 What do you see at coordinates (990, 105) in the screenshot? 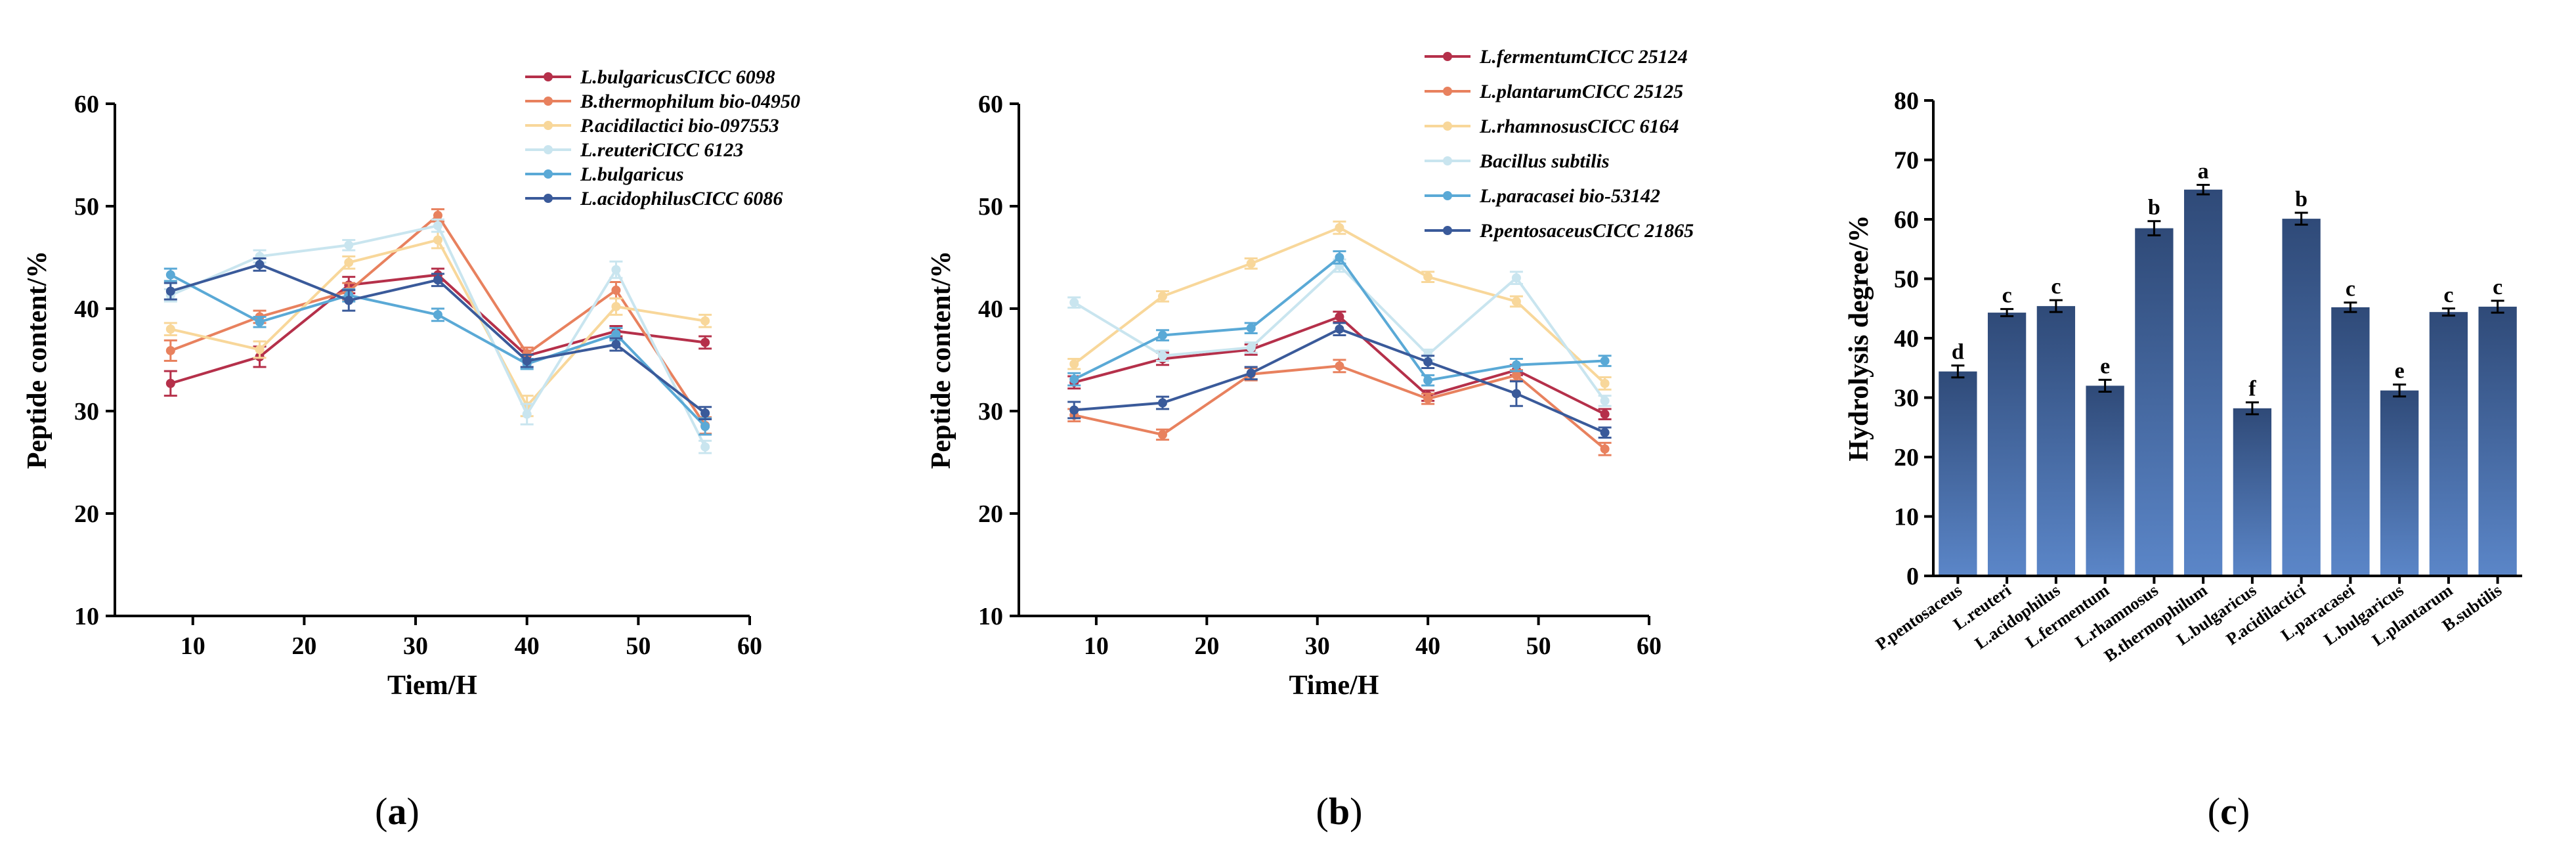
I see `panel-b-y-tick-label: 60` at bounding box center [990, 105].